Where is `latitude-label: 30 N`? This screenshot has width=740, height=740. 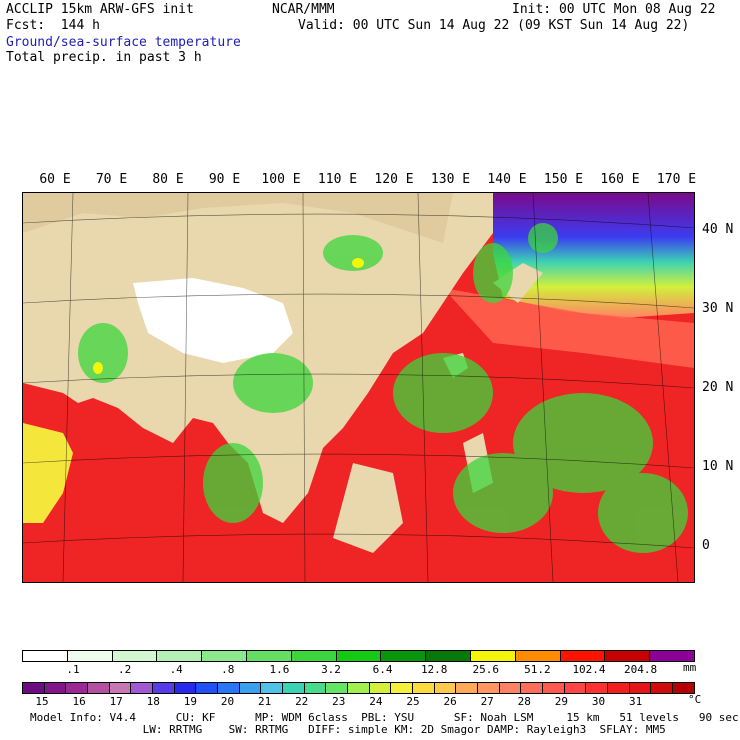
latitude-label: 30 N is located at coordinates (718, 308).